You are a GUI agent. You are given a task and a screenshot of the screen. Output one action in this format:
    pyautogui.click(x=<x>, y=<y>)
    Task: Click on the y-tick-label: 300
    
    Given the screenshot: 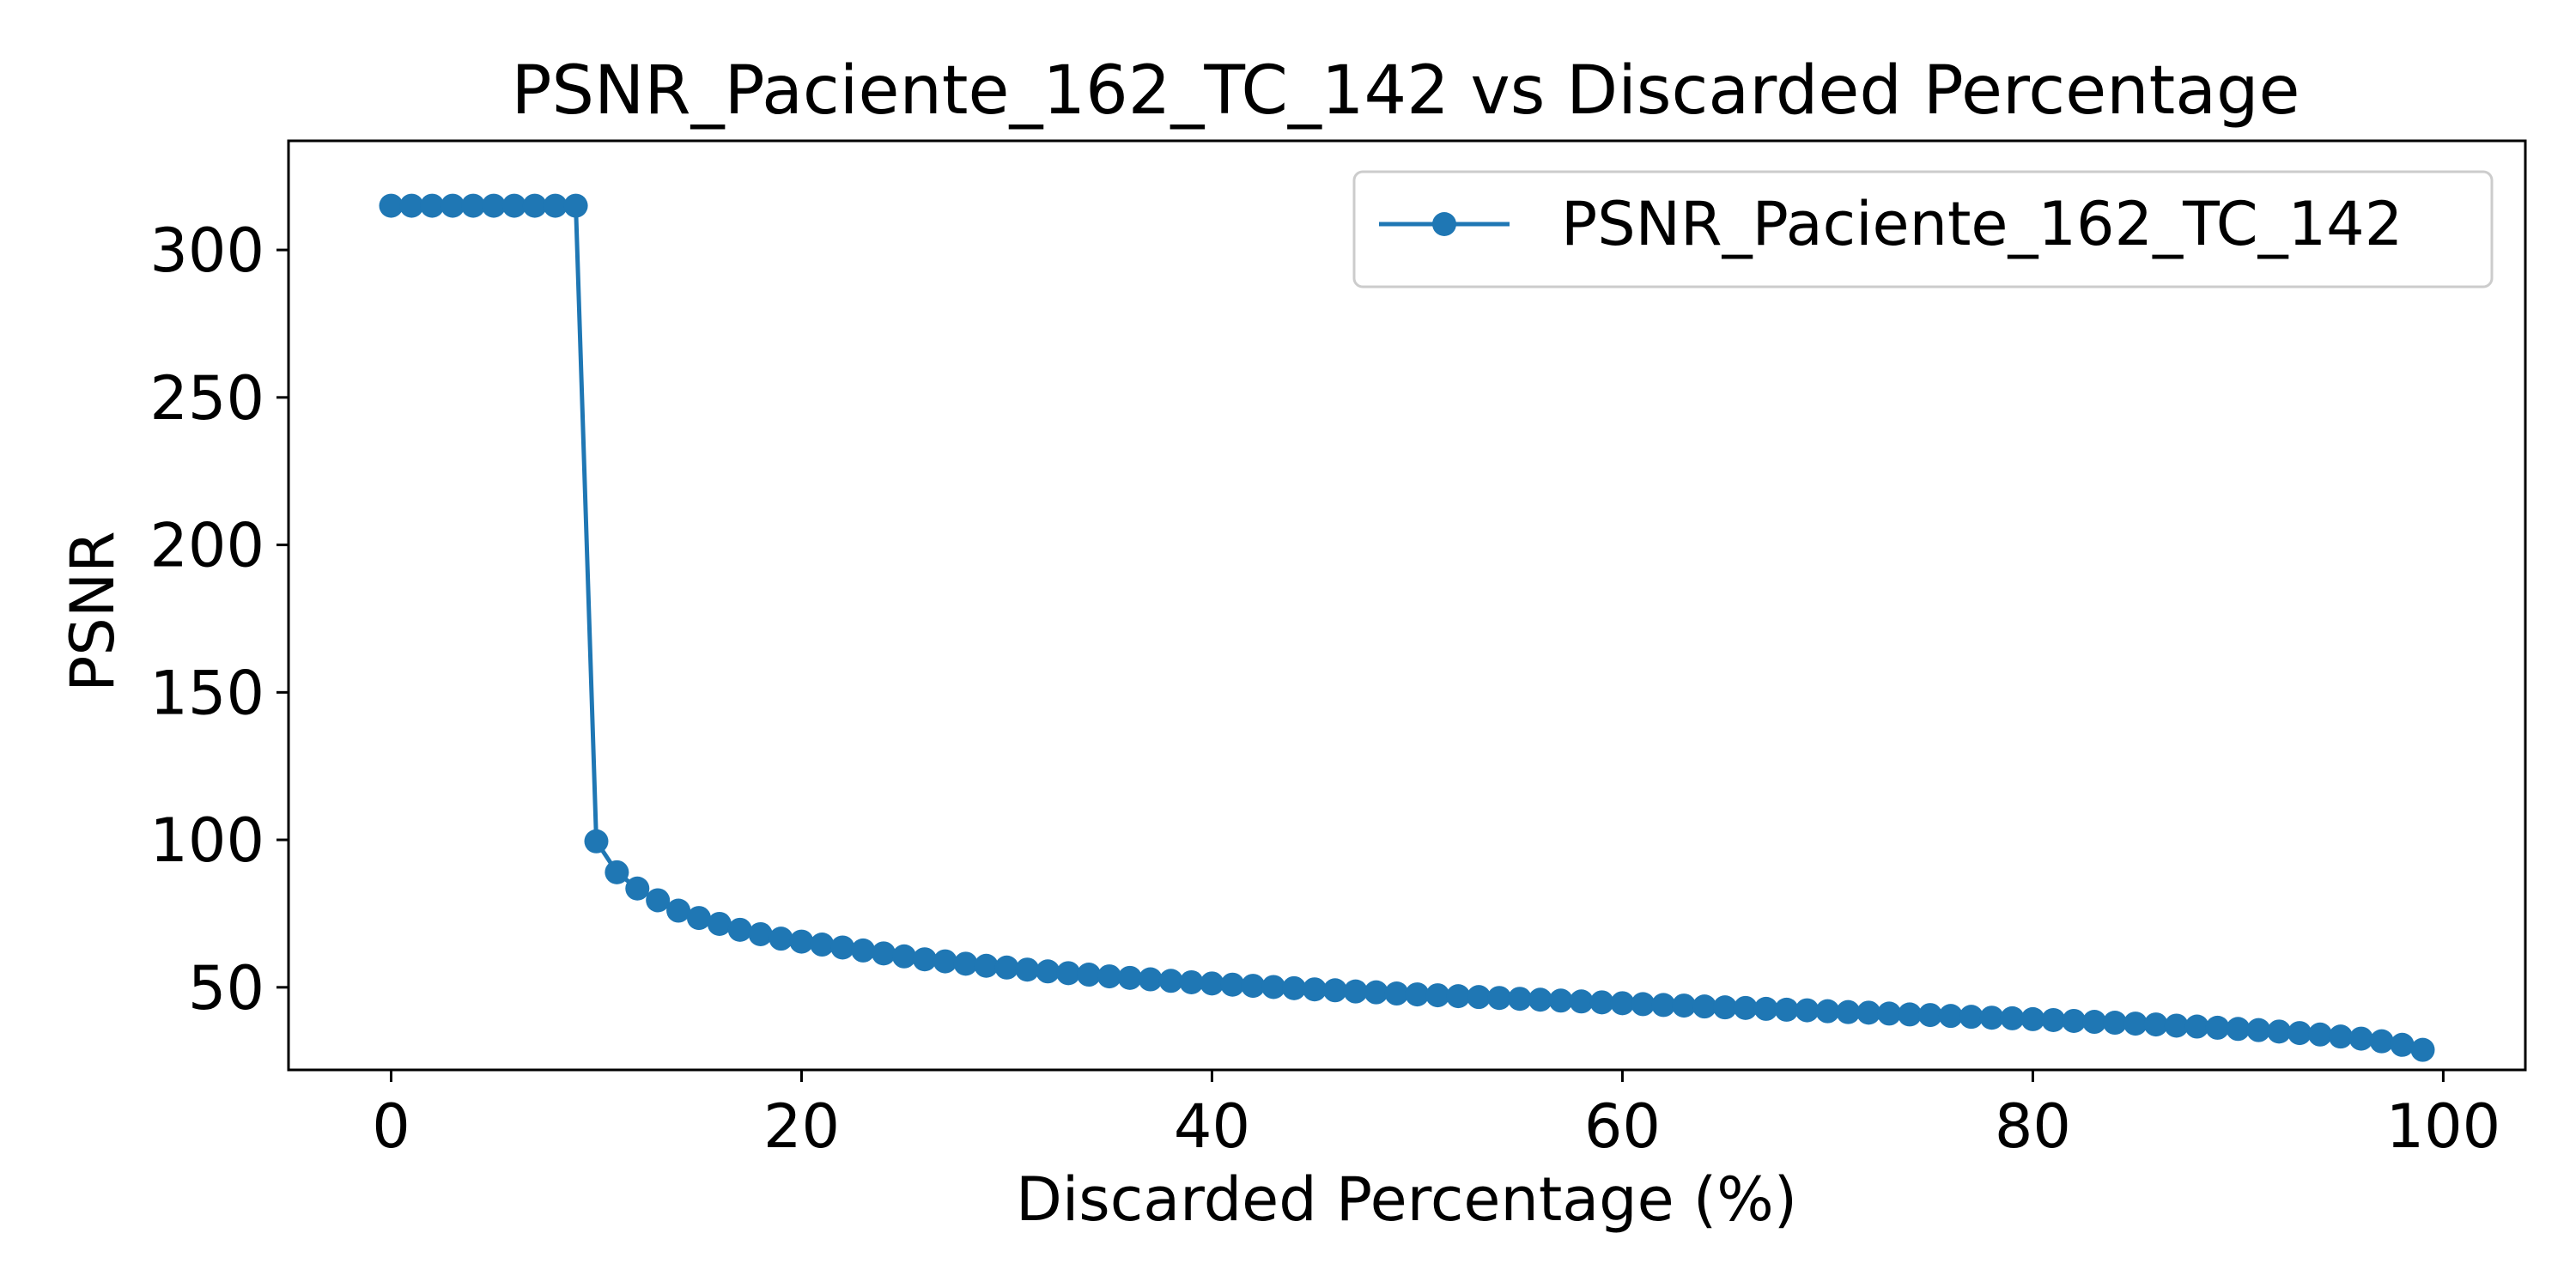 What is the action you would take?
    pyautogui.click(x=207, y=251)
    